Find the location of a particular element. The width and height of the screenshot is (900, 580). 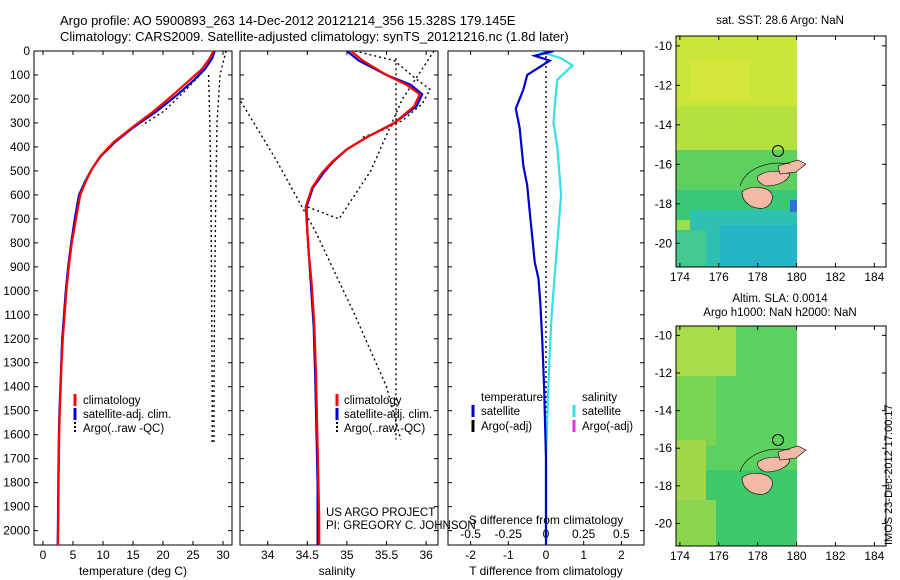

depth-tick-label: 400 is located at coordinates (20, 147).